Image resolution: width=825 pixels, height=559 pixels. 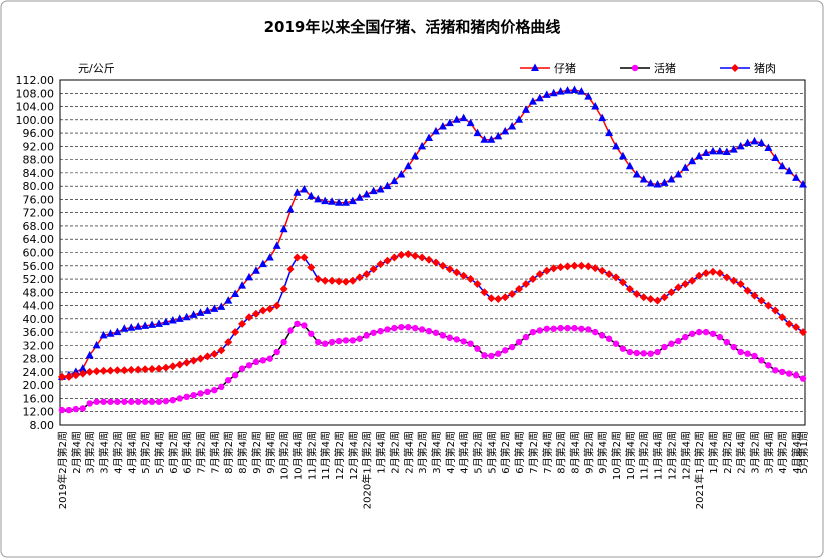 I want to click on legend-label: 猪肉, so click(x=765, y=68).